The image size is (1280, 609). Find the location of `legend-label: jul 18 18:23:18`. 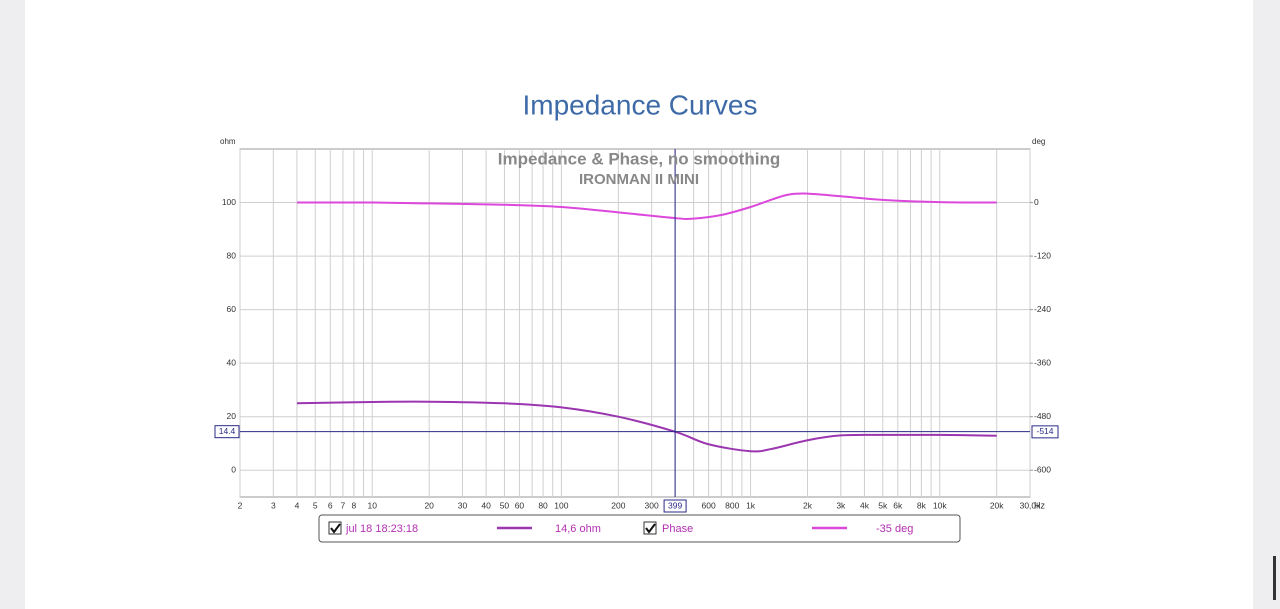

legend-label: jul 18 18:23:18 is located at coordinates (381, 529).